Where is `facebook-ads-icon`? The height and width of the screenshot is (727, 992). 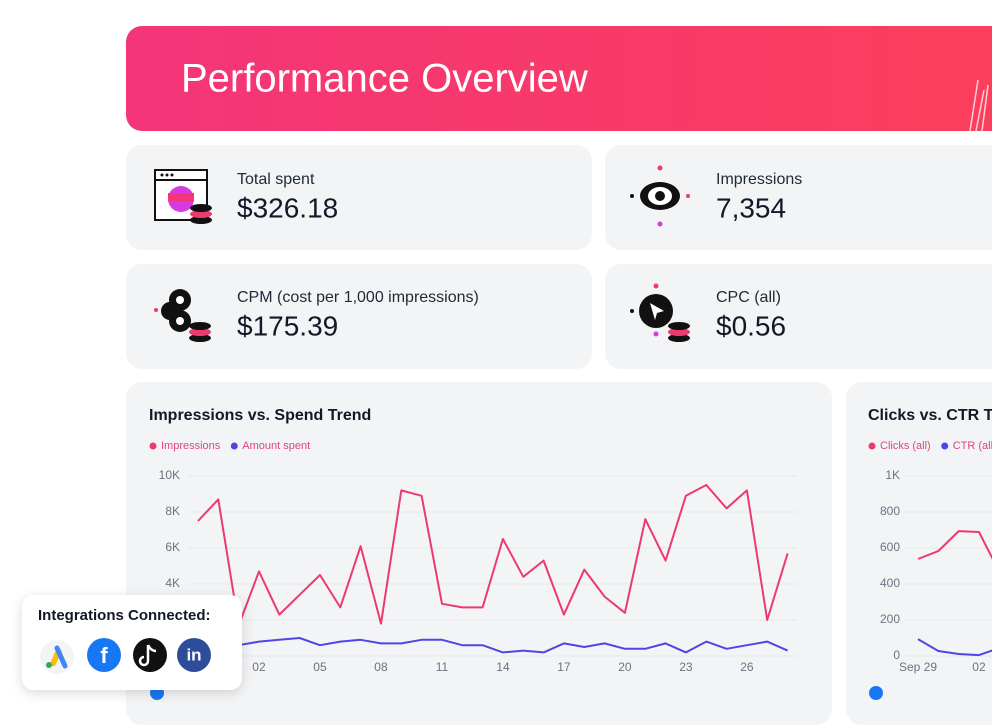 facebook-ads-icon is located at coordinates (104, 655).